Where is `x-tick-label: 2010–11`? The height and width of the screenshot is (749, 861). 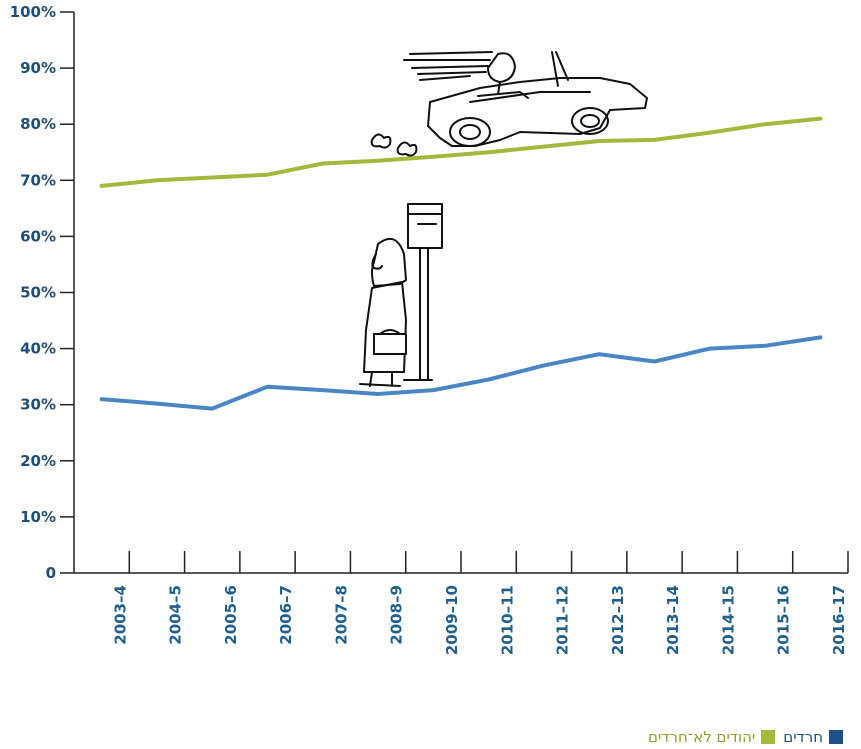 x-tick-label: 2010–11 is located at coordinates (507, 620).